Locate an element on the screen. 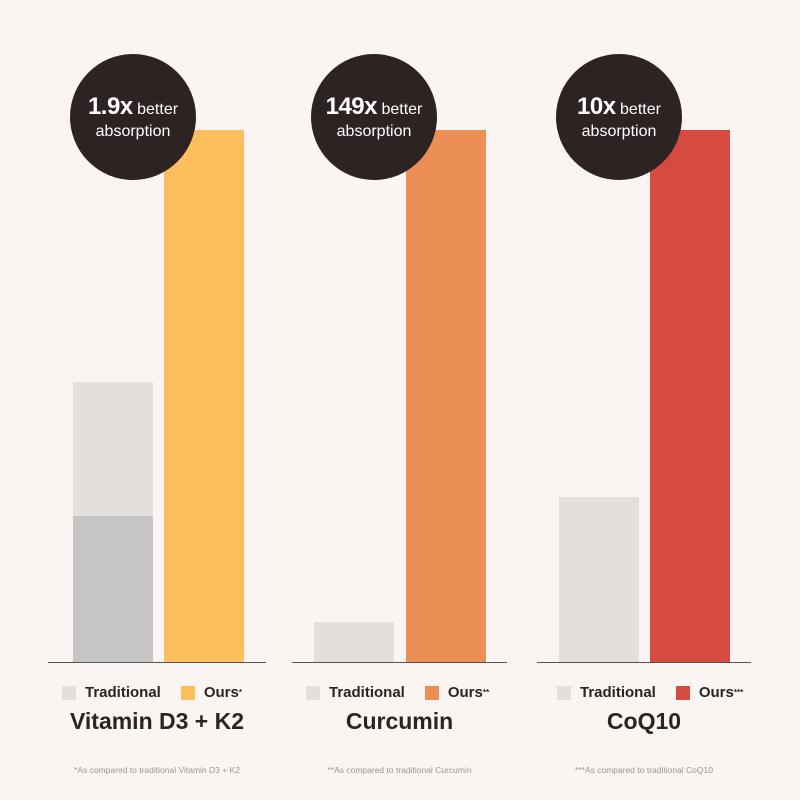 The image size is (800, 800). legend-sup-ours: * is located at coordinates (240, 692).